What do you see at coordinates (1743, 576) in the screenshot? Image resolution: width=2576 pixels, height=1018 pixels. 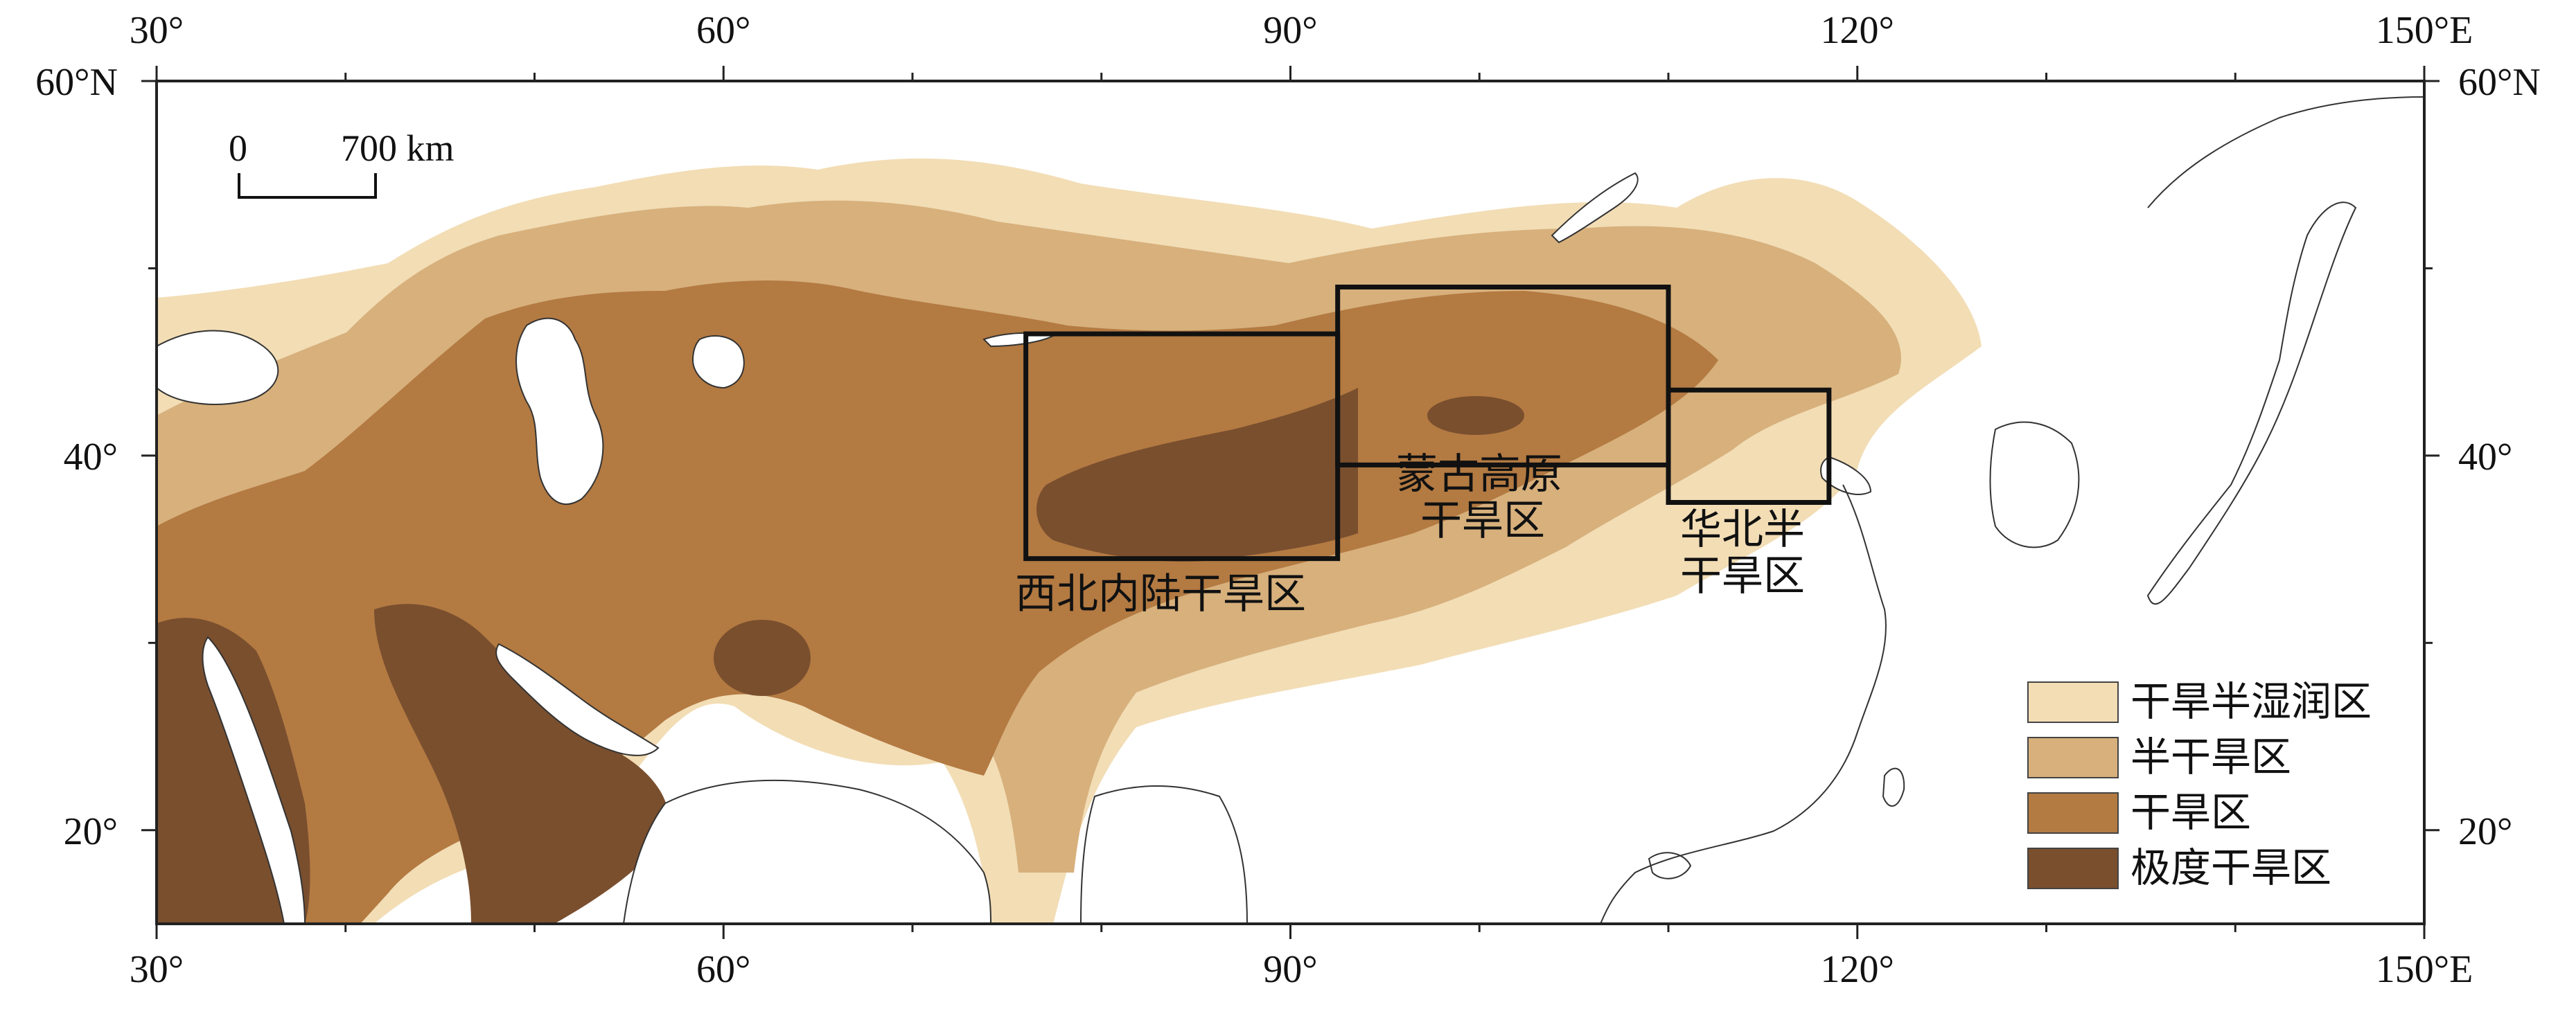 I see `label-north-china-line2: 干旱区` at bounding box center [1743, 576].